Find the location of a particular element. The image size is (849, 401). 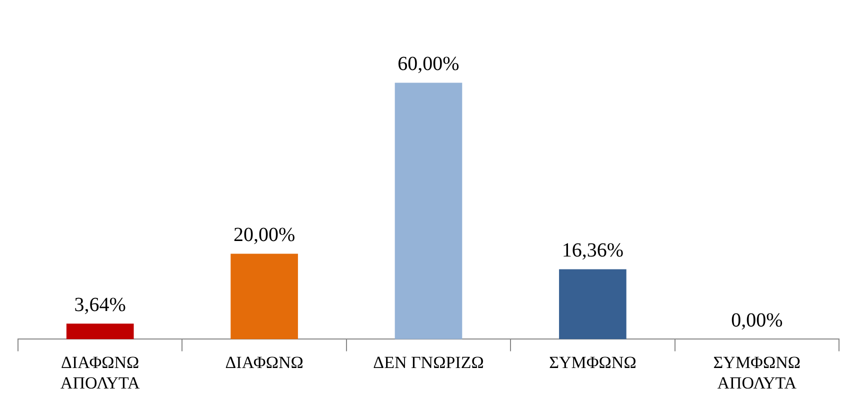

data-label: 60,00% is located at coordinates (429, 63).